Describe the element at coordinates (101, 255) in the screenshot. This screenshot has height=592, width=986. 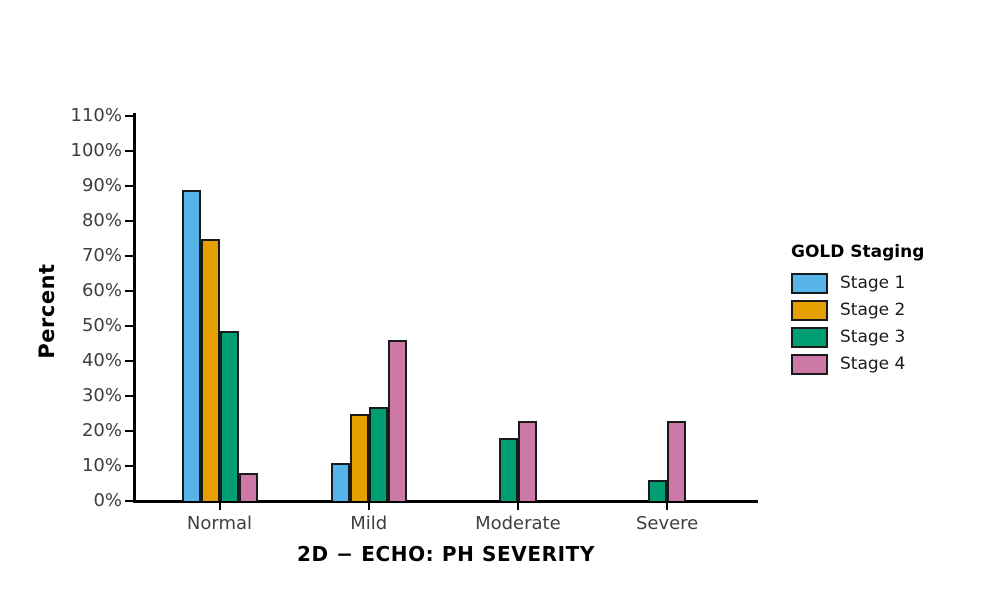
I see `y-tick-label: 70%` at that location.